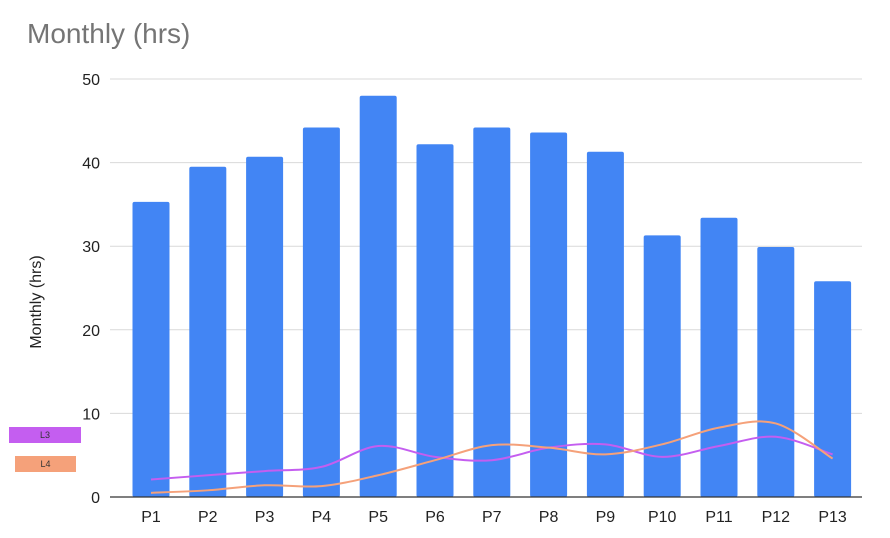 This screenshot has height=538, width=890. What do you see at coordinates (91, 247) in the screenshot?
I see `y-tick-label: 30` at bounding box center [91, 247].